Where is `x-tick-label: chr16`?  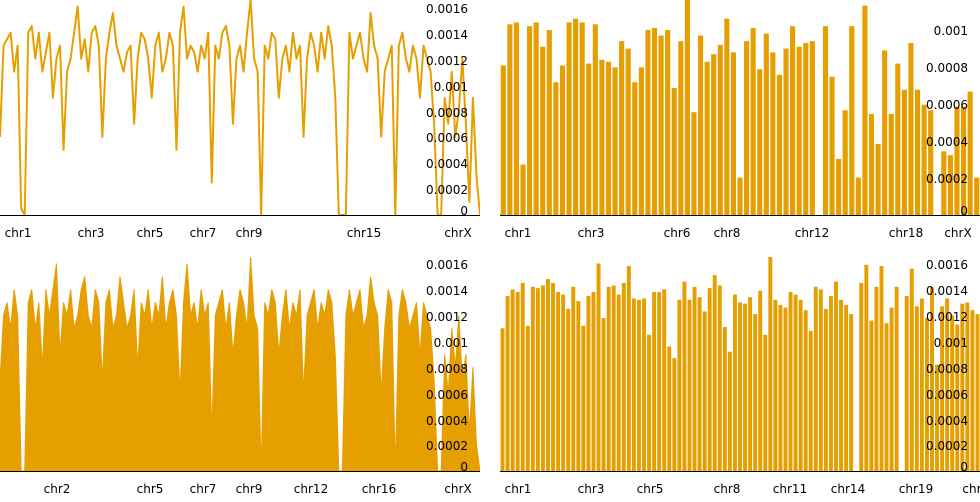 x-tick-label: chr16 is located at coordinates (379, 489).